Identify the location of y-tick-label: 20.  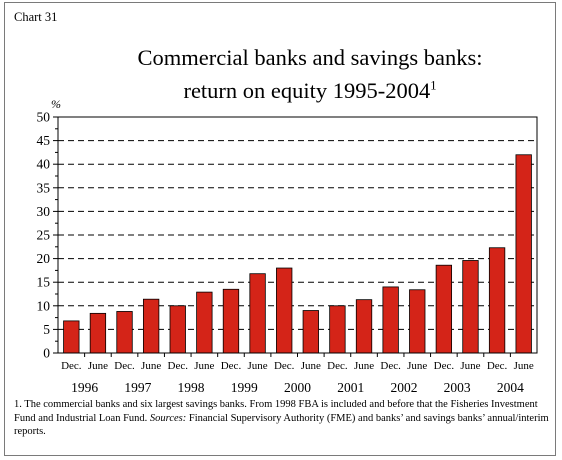
(44, 258).